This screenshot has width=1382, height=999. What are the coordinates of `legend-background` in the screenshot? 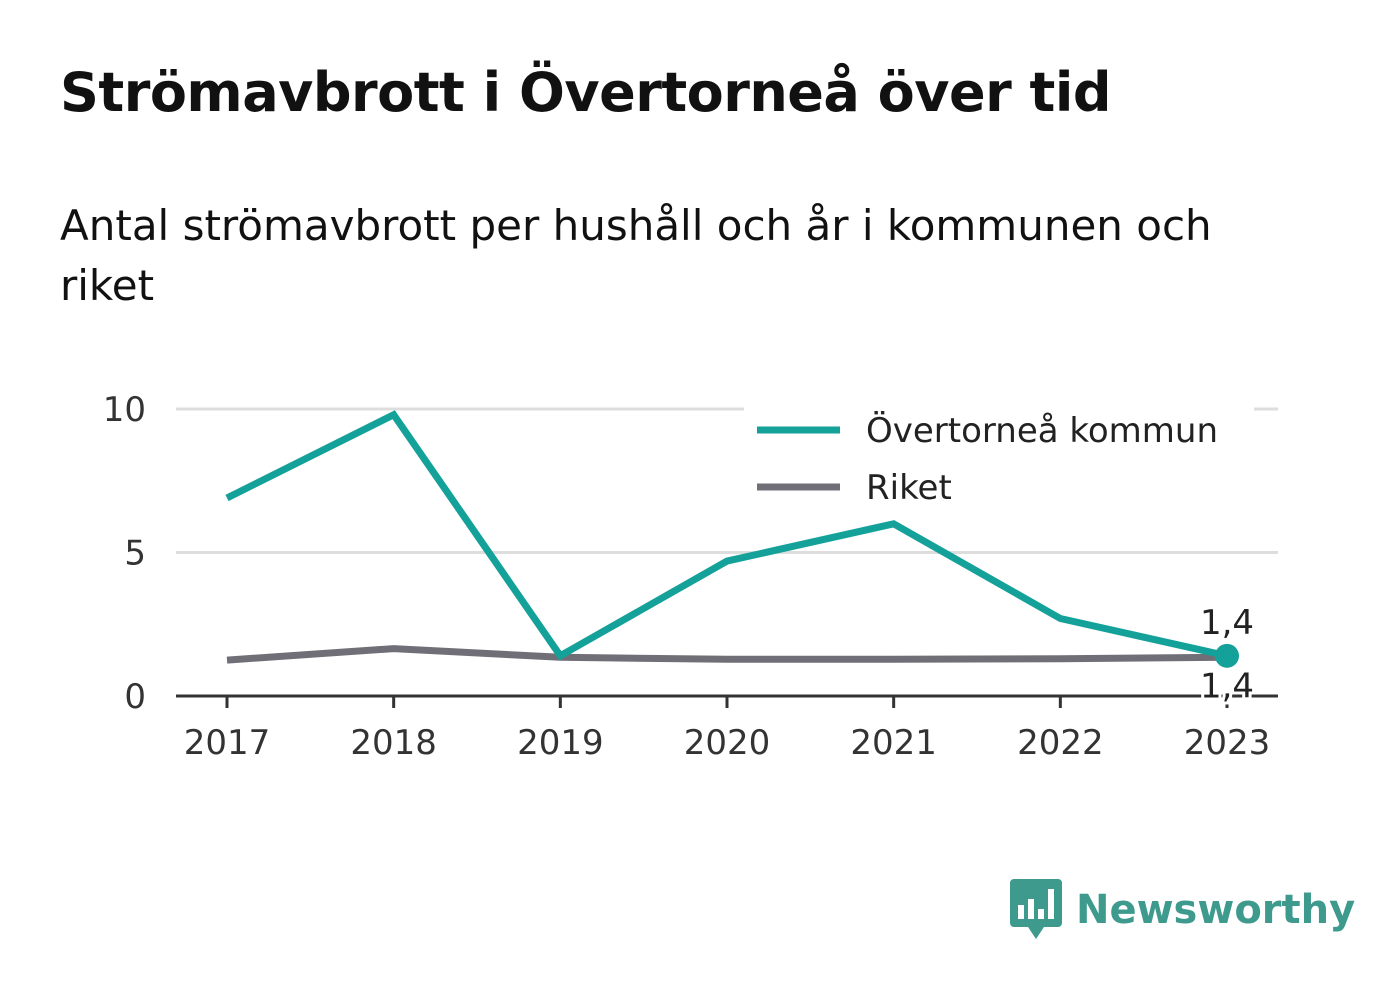 It's located at (999, 461).